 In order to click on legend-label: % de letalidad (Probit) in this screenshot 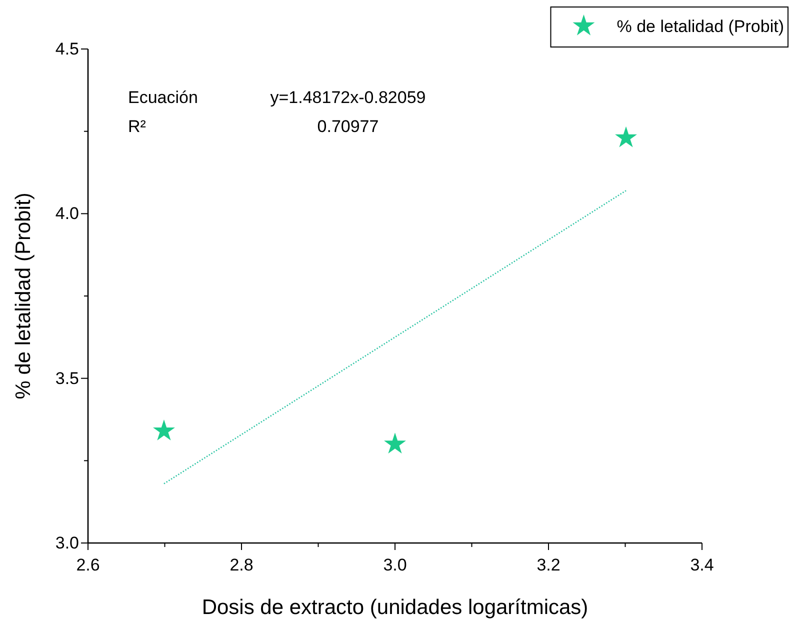, I will do `click(700, 26)`.